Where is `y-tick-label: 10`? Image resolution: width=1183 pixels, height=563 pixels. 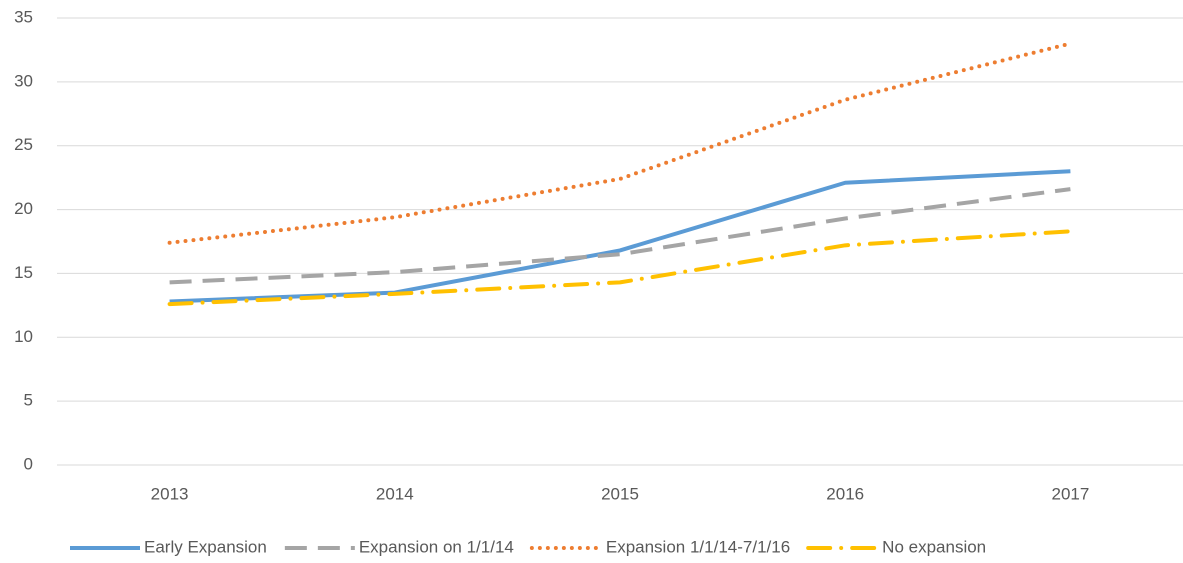
y-tick-label: 10 is located at coordinates (23, 336).